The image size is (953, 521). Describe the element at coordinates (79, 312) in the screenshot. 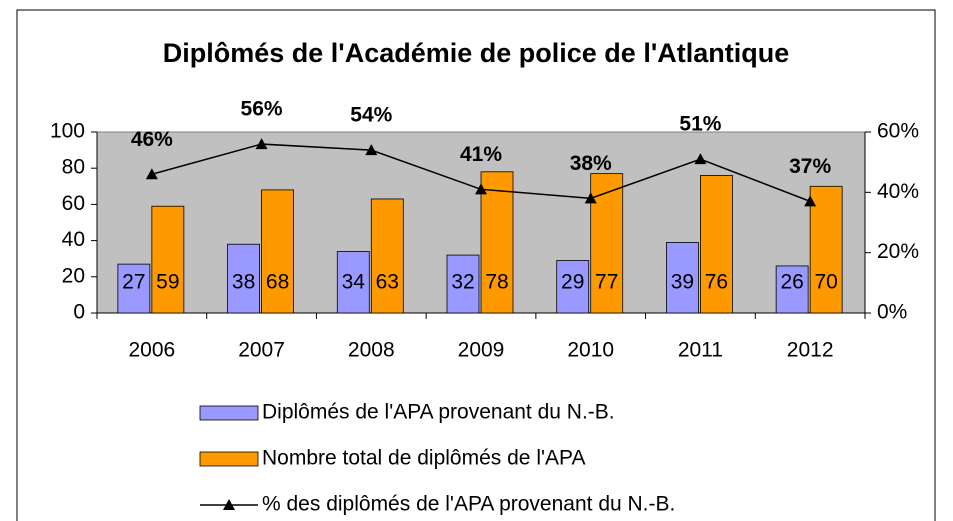

I see `y-tick-label: 0` at that location.